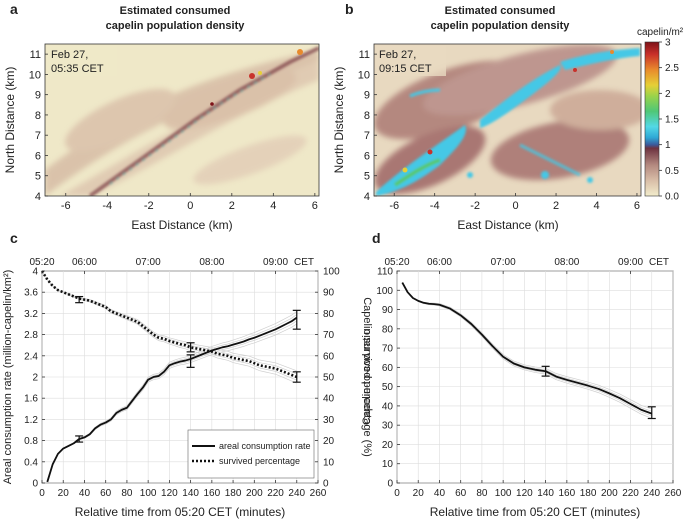 The width and height of the screenshot is (685, 522). What do you see at coordinates (329, 462) in the screenshot?
I see `y-right-tick-label: 10` at bounding box center [329, 462].